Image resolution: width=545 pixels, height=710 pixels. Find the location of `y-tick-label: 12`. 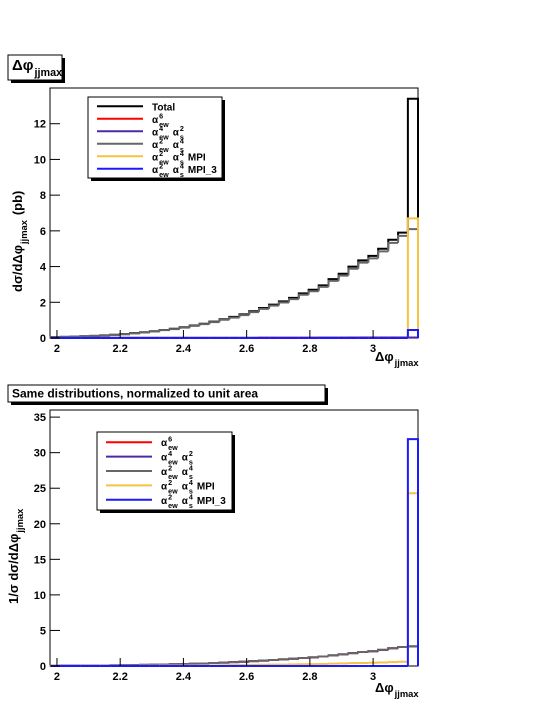

y-tick-label: 12 is located at coordinates (40, 125).